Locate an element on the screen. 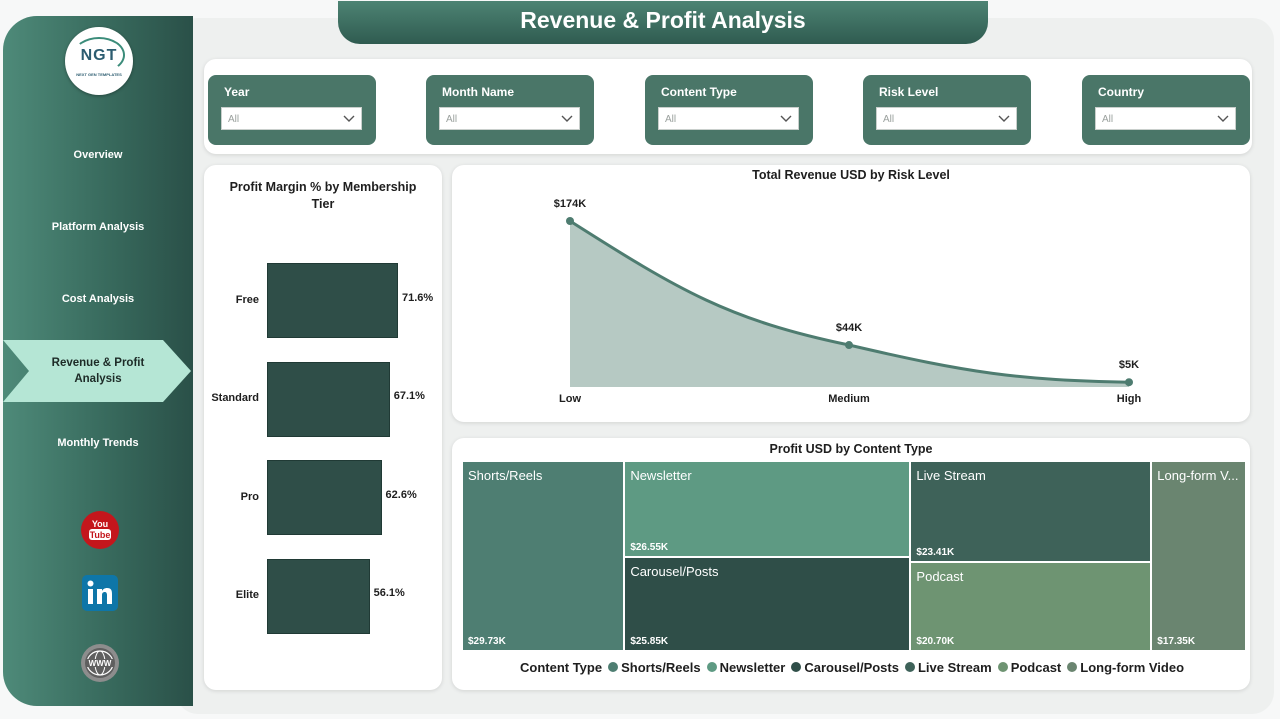 This screenshot has width=1280, height=719. legend-item-label: Shorts/Reels is located at coordinates (661, 667).